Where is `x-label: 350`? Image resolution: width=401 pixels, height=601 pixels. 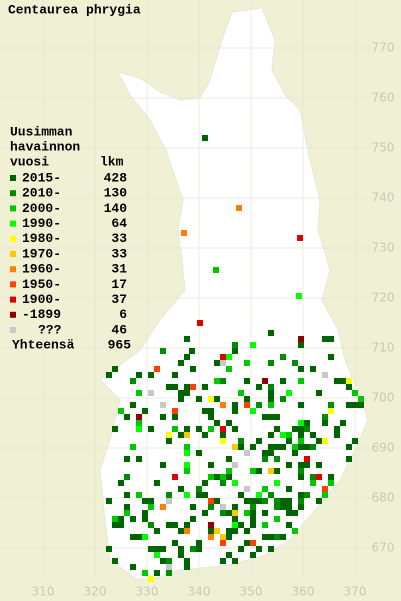
x-label: 350 is located at coordinates (251, 592).